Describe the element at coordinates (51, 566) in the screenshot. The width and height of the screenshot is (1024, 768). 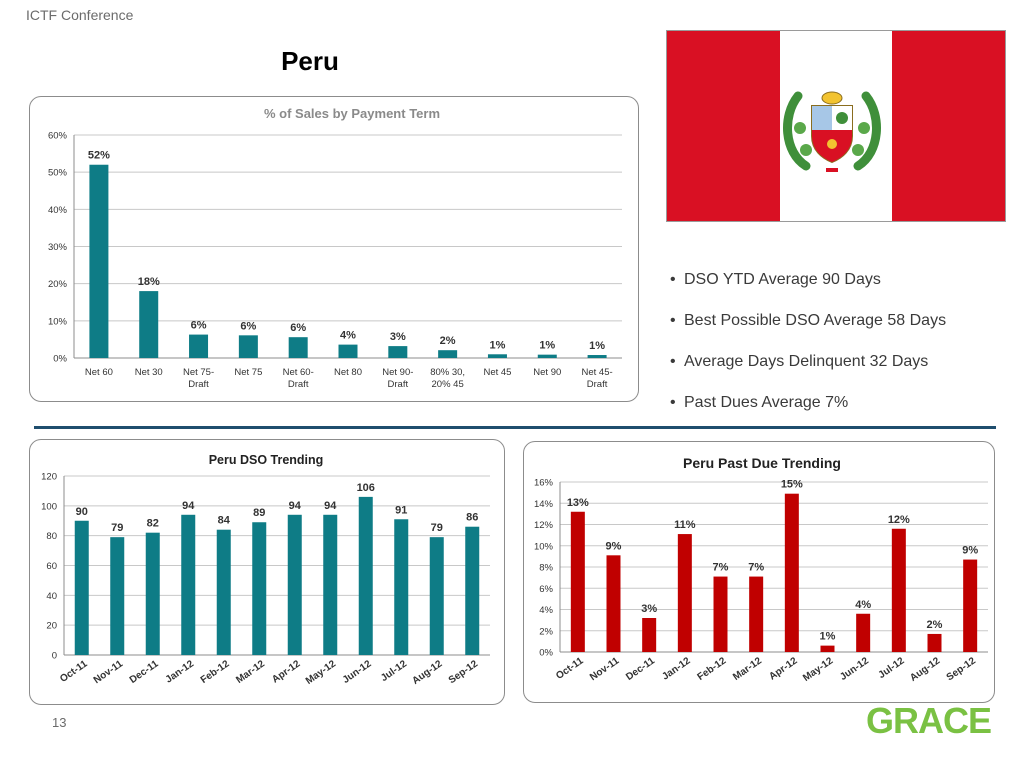
I see `y-tick-label: 60` at that location.